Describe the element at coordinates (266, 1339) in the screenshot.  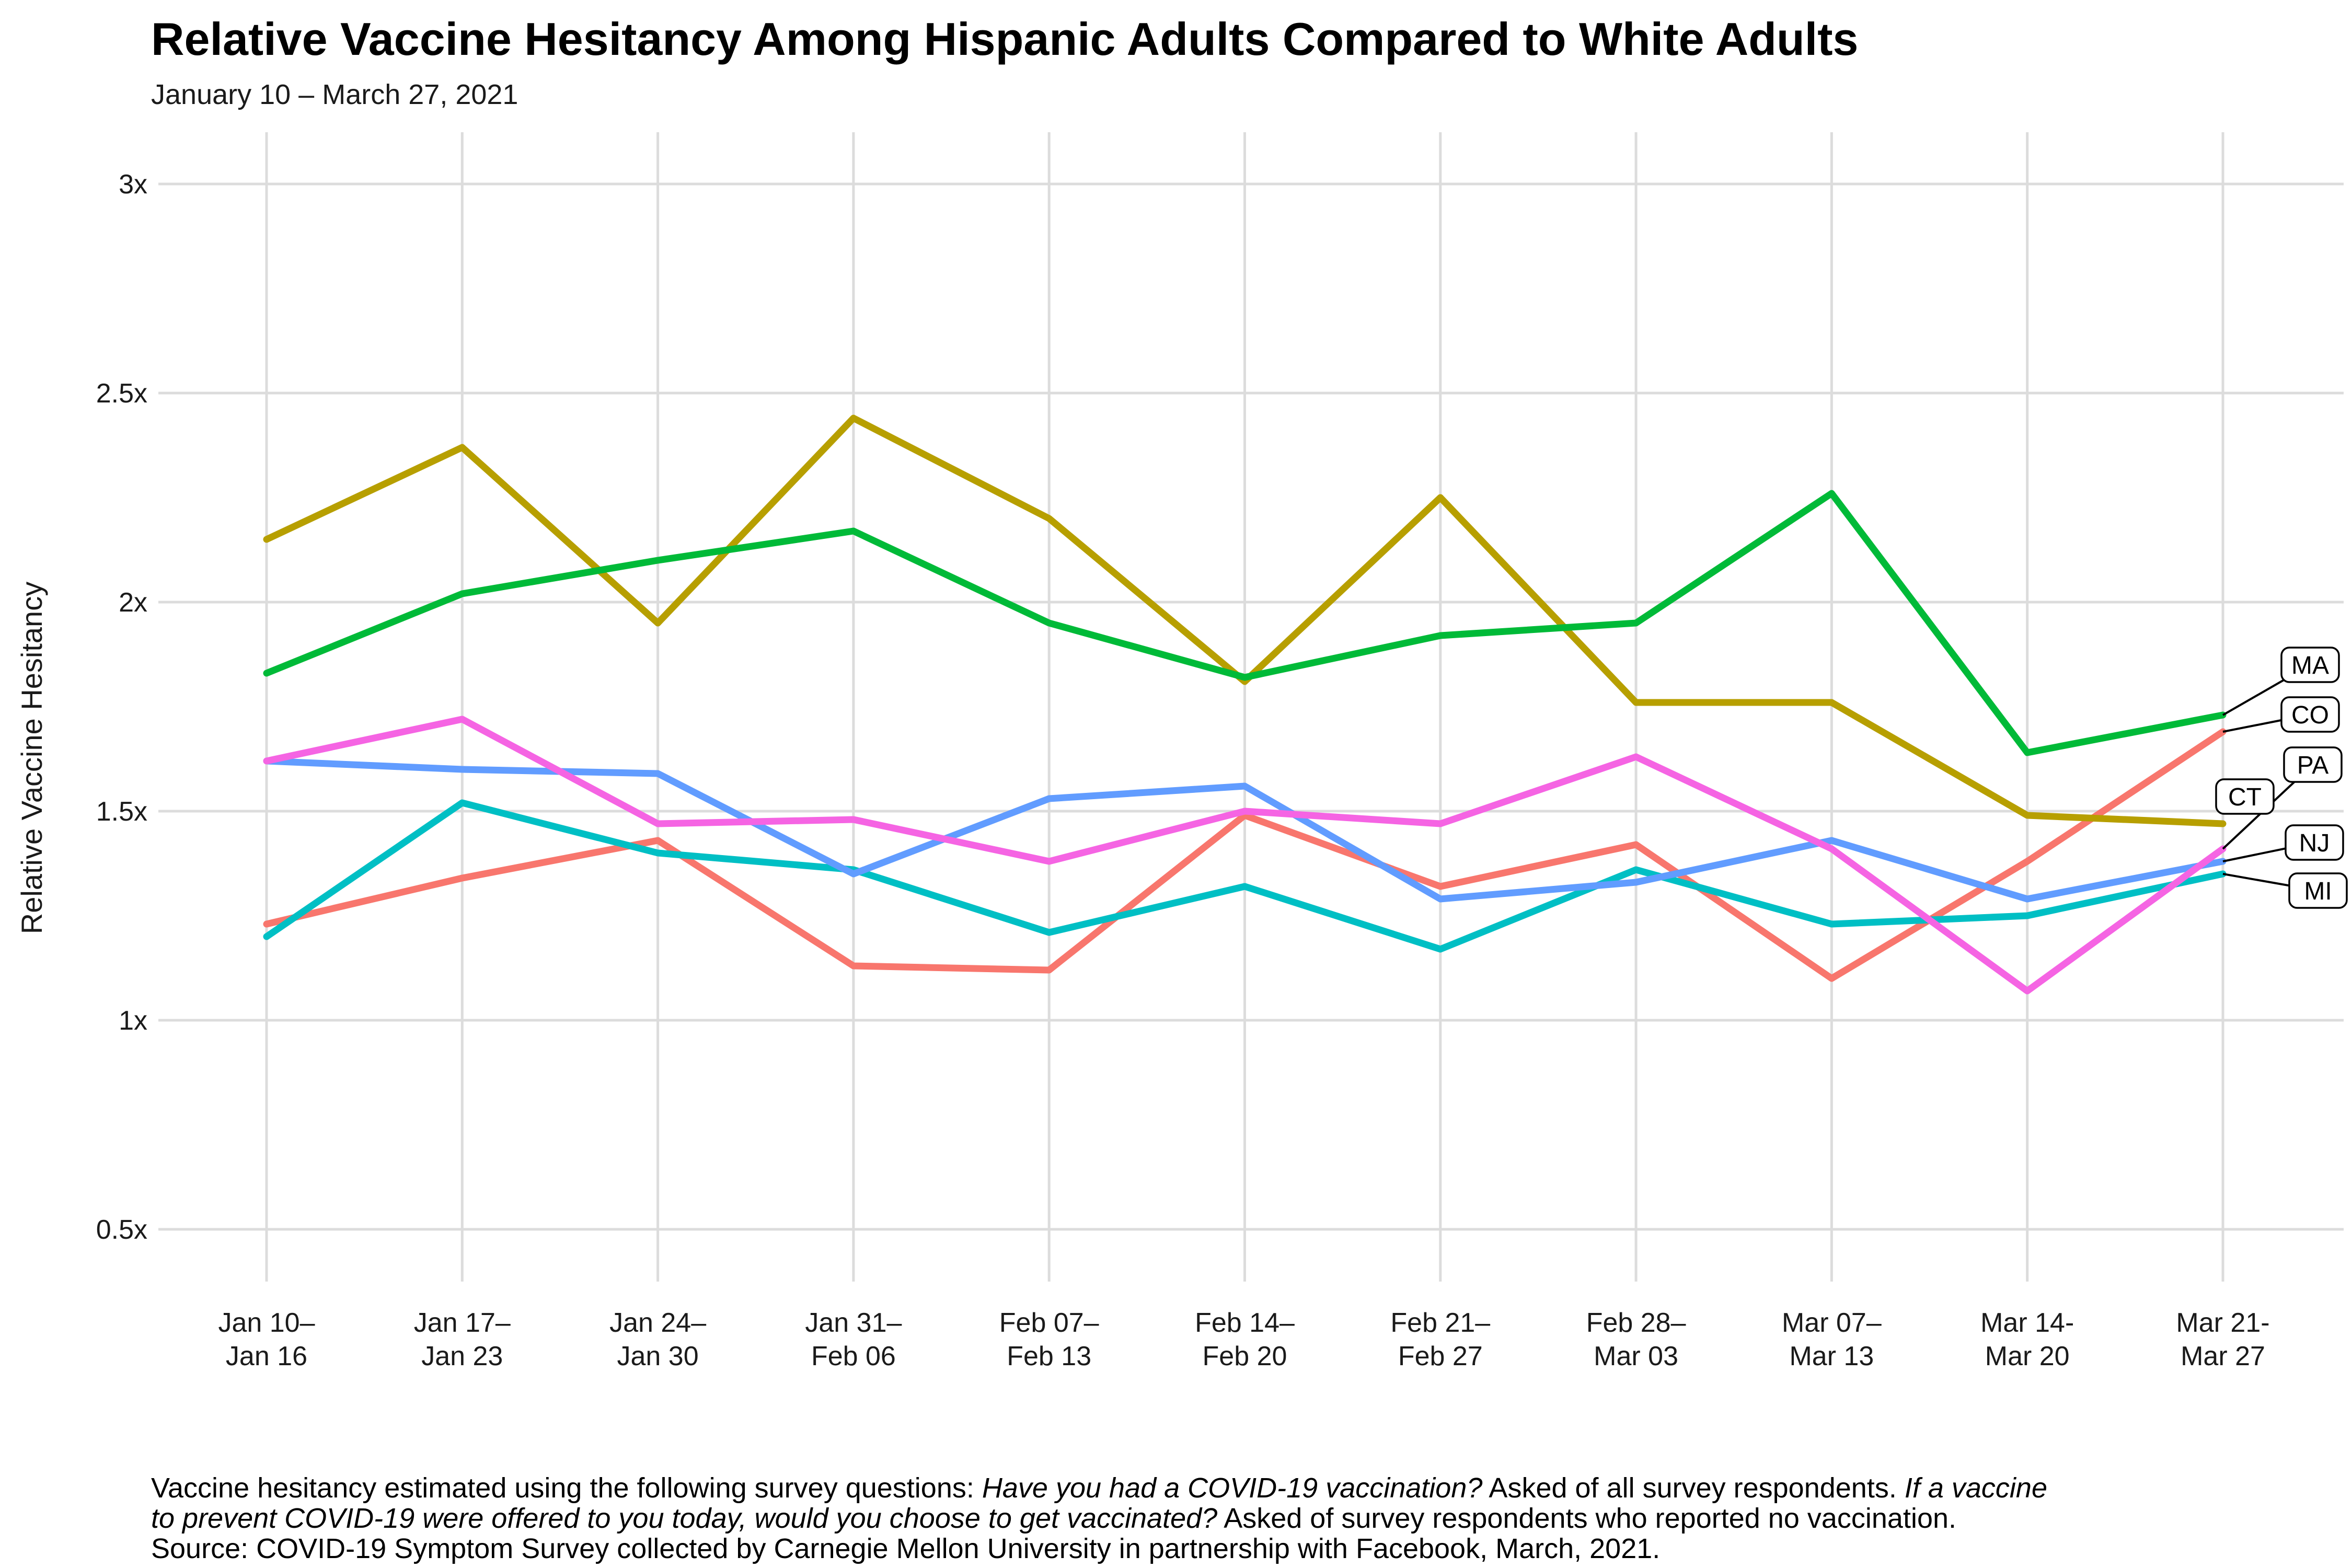
I see `x-tick-label-1: Jan 10– Jan 16` at that location.